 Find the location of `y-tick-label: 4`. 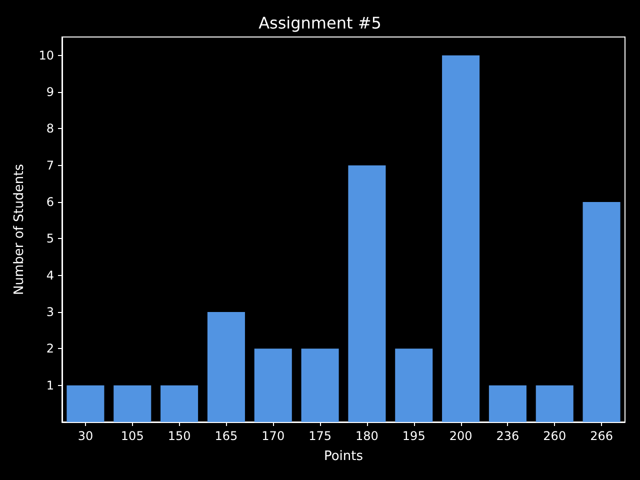

y-tick-label: 4 is located at coordinates (50, 275).